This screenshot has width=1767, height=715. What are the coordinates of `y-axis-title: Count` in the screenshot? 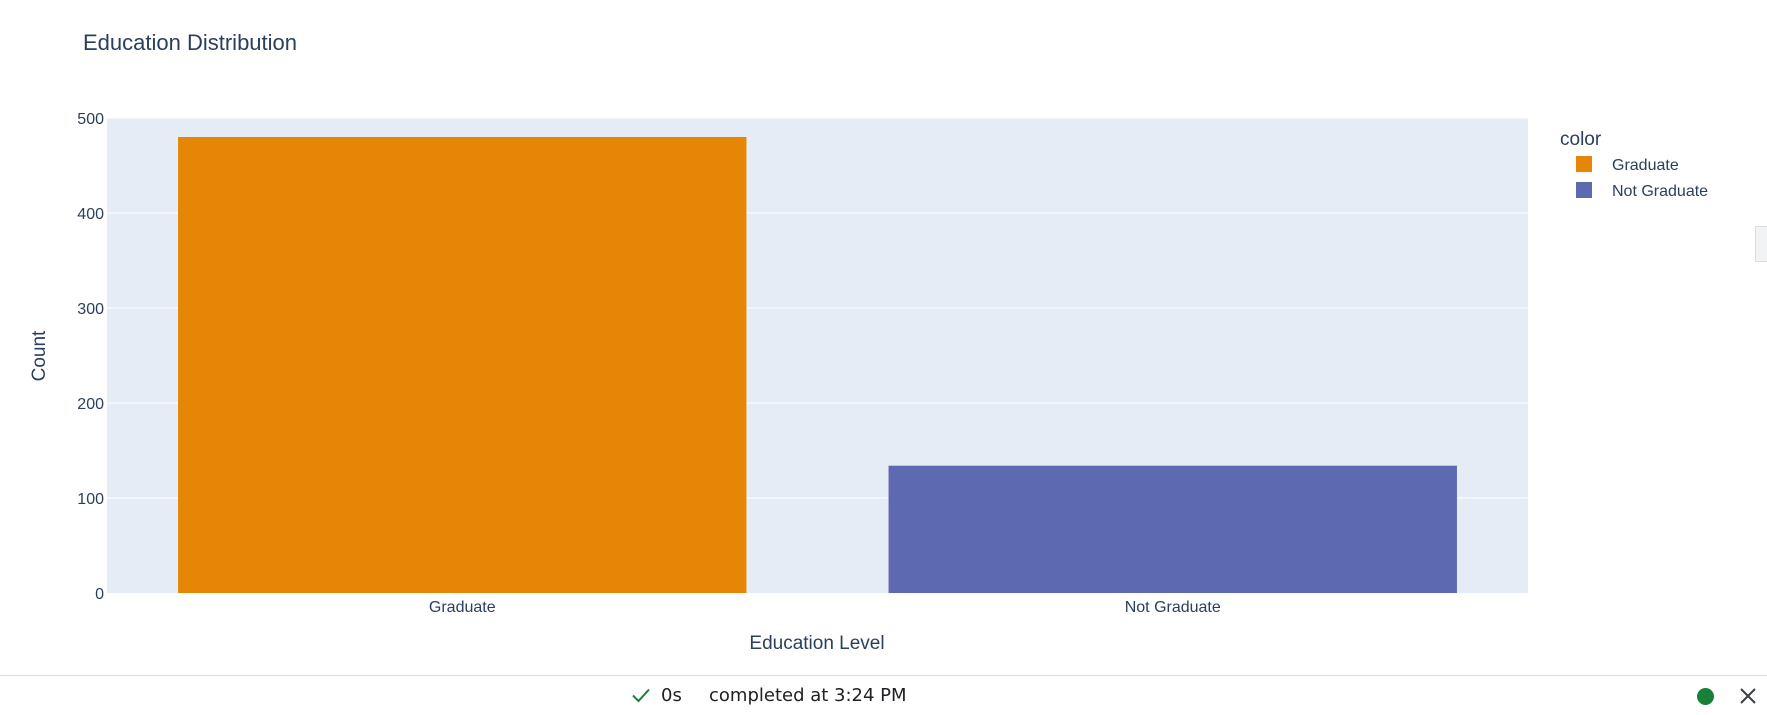 It's located at (39, 355).